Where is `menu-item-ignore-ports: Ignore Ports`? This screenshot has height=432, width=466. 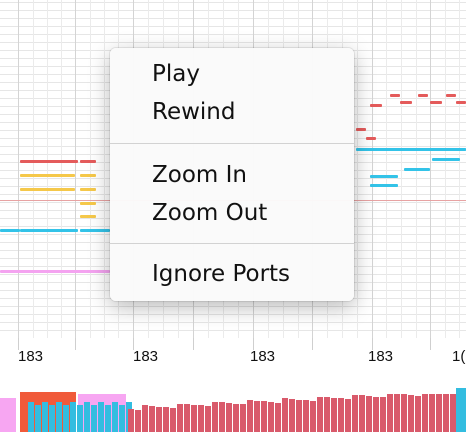 menu-item-ignore-ports: Ignore Ports is located at coordinates (221, 274).